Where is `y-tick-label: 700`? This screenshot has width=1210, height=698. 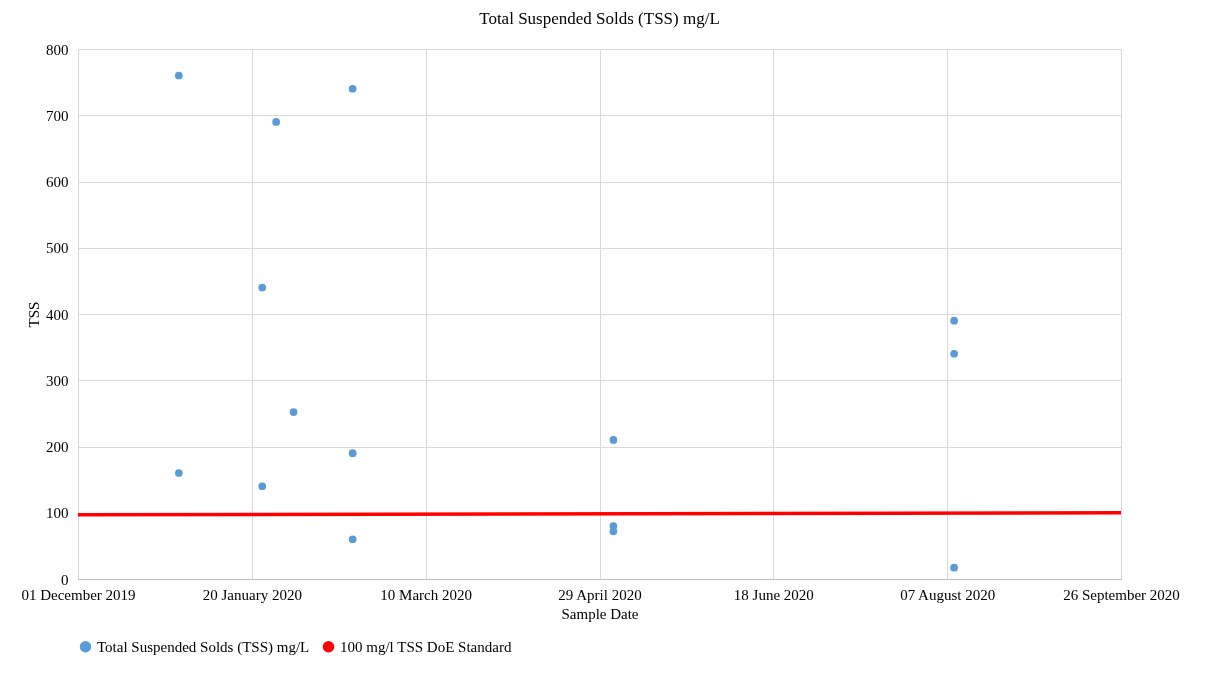
y-tick-label: 700 is located at coordinates (57, 115).